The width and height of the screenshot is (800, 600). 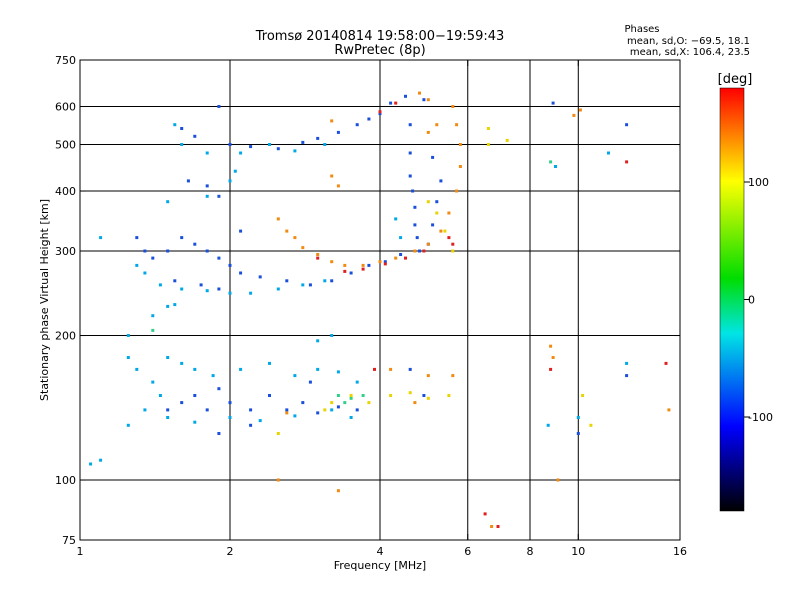 What do you see at coordinates (578, 551) in the screenshot?
I see `x-tick-label: 10` at bounding box center [578, 551].